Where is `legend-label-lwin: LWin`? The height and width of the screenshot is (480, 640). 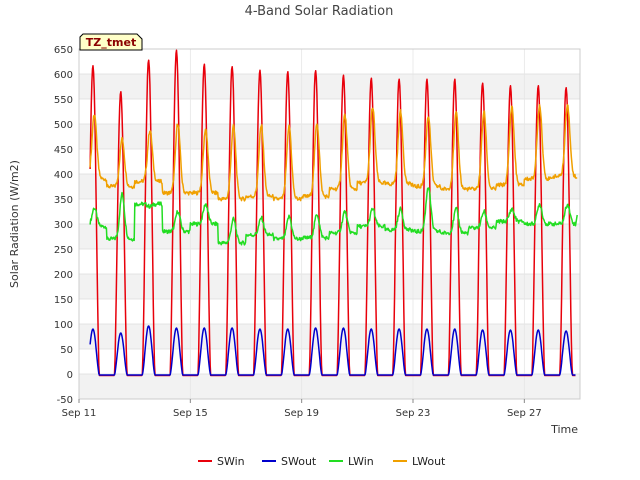 legend-label-lwin: LWin is located at coordinates (361, 461).